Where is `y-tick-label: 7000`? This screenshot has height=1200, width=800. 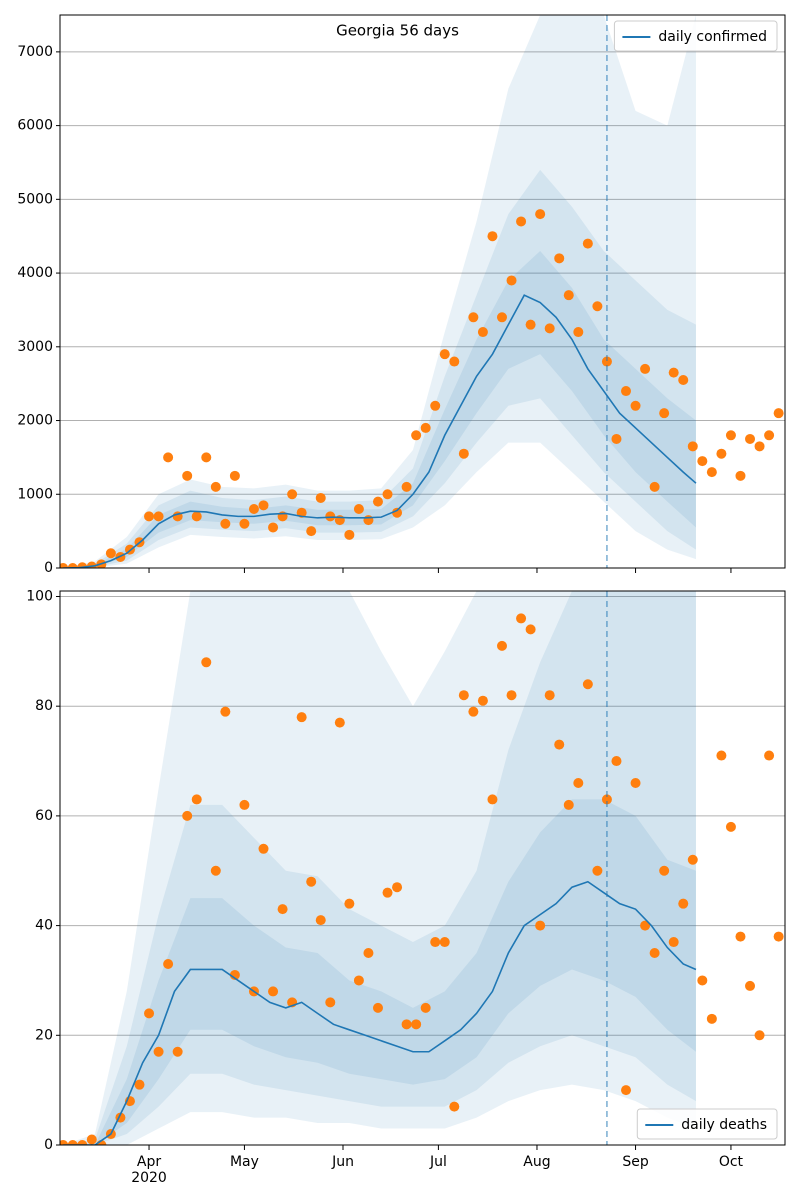
y-tick-label: 7000 is located at coordinates (35, 52).